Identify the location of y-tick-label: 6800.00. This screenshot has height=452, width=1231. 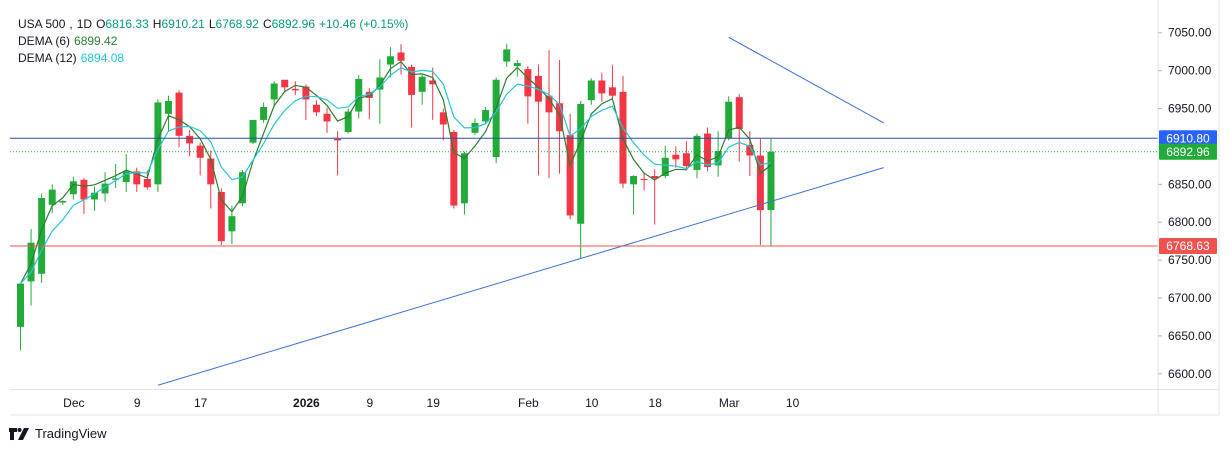
(1190, 222).